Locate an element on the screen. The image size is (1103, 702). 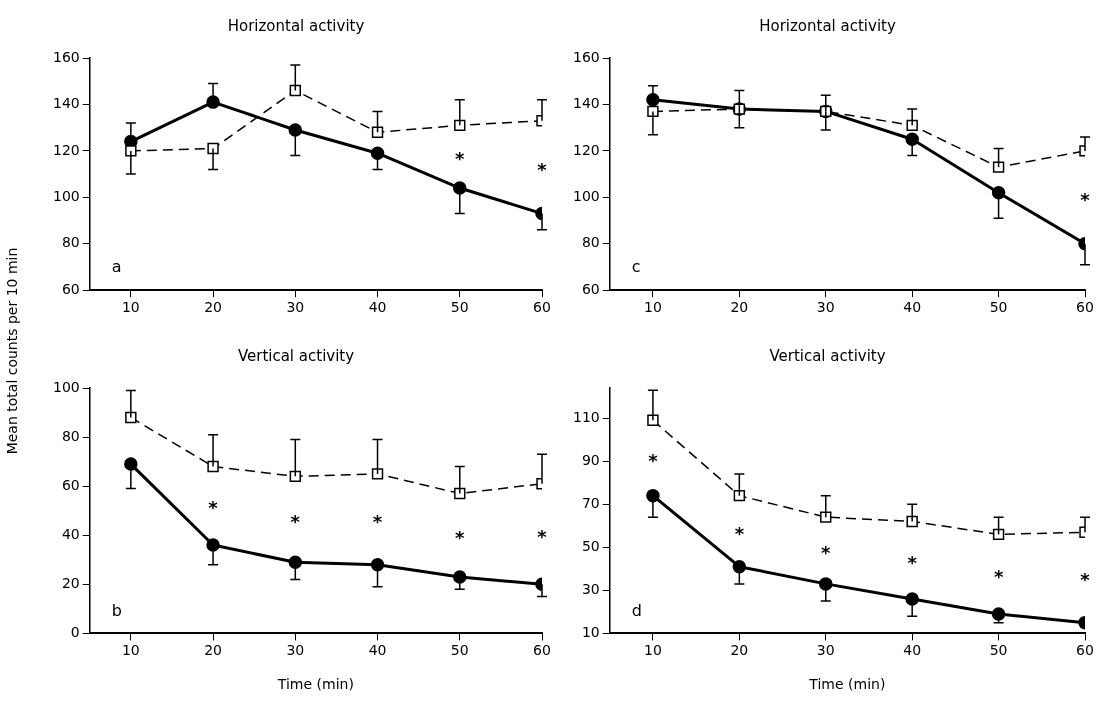
y-tick-label: 40 is located at coordinates (70, 533).